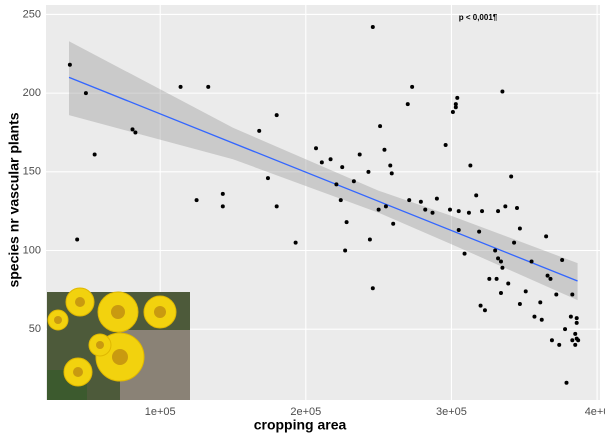 This screenshot has height=436, width=605. What do you see at coordinates (305, 412) in the screenshot?
I see `x-tick-label: 2e+05` at bounding box center [305, 412].